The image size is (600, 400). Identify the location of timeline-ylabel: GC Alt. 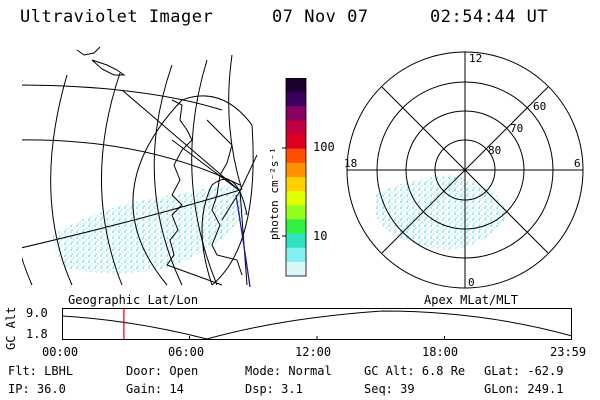
(11, 328).